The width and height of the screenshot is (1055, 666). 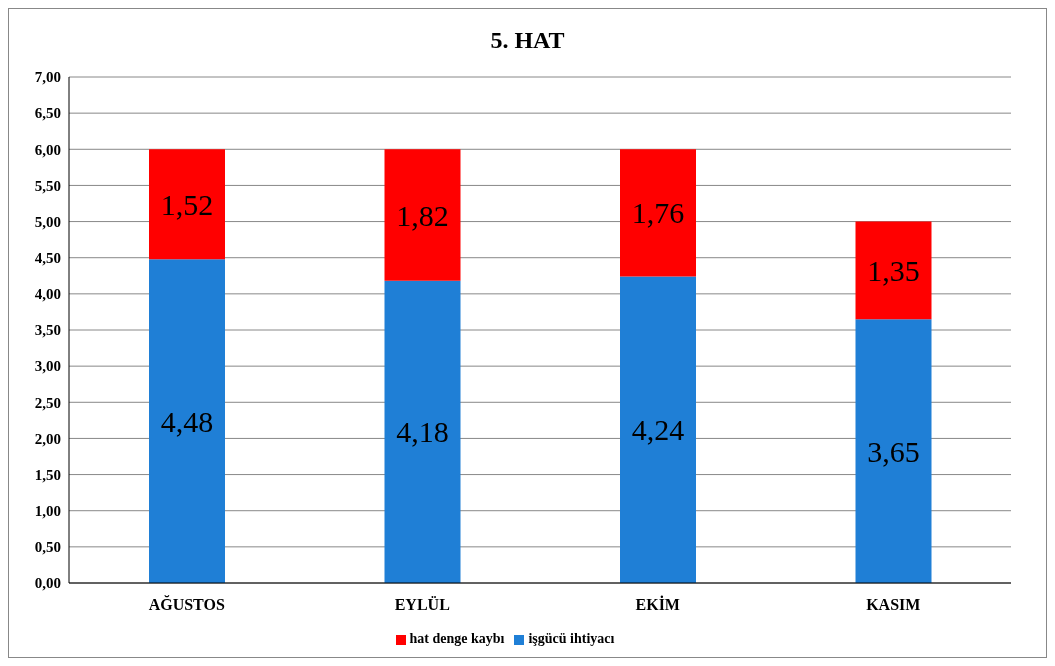 I want to click on y-tick-label: 7,00, so click(x=47, y=77).